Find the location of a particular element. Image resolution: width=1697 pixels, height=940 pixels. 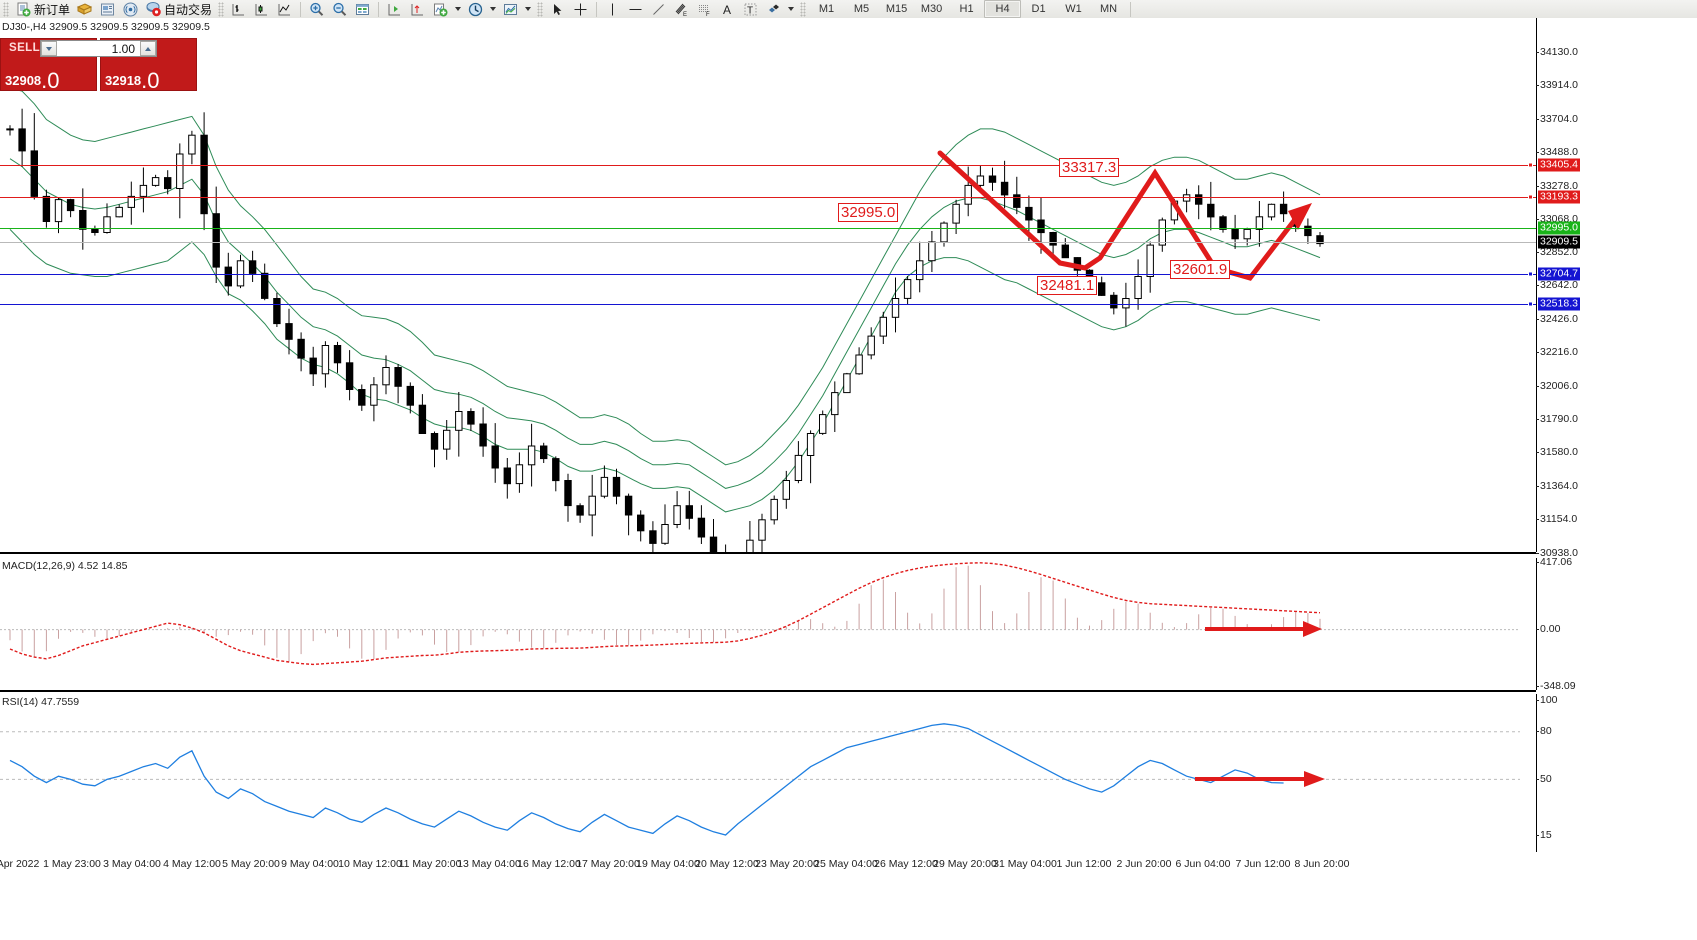

price-level-tag: 32704.7 is located at coordinates (1559, 274).